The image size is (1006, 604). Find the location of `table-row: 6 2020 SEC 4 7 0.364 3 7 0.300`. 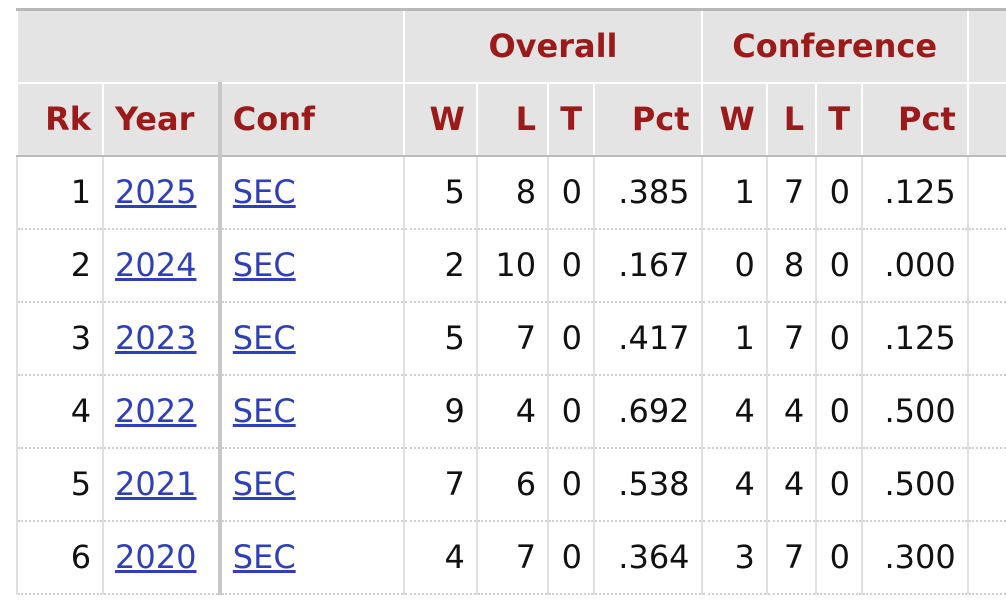

table-row: 6 2020 SEC 4 7 0.364 3 7 0.300 is located at coordinates (511, 557).